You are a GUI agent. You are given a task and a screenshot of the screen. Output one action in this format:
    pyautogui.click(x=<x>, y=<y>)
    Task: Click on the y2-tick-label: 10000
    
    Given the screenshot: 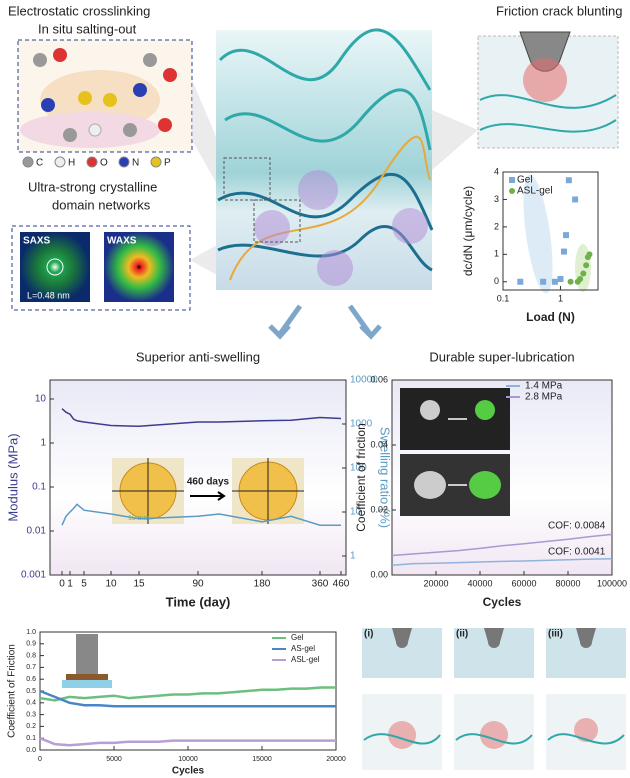 What is the action you would take?
    pyautogui.click(x=364, y=380)
    